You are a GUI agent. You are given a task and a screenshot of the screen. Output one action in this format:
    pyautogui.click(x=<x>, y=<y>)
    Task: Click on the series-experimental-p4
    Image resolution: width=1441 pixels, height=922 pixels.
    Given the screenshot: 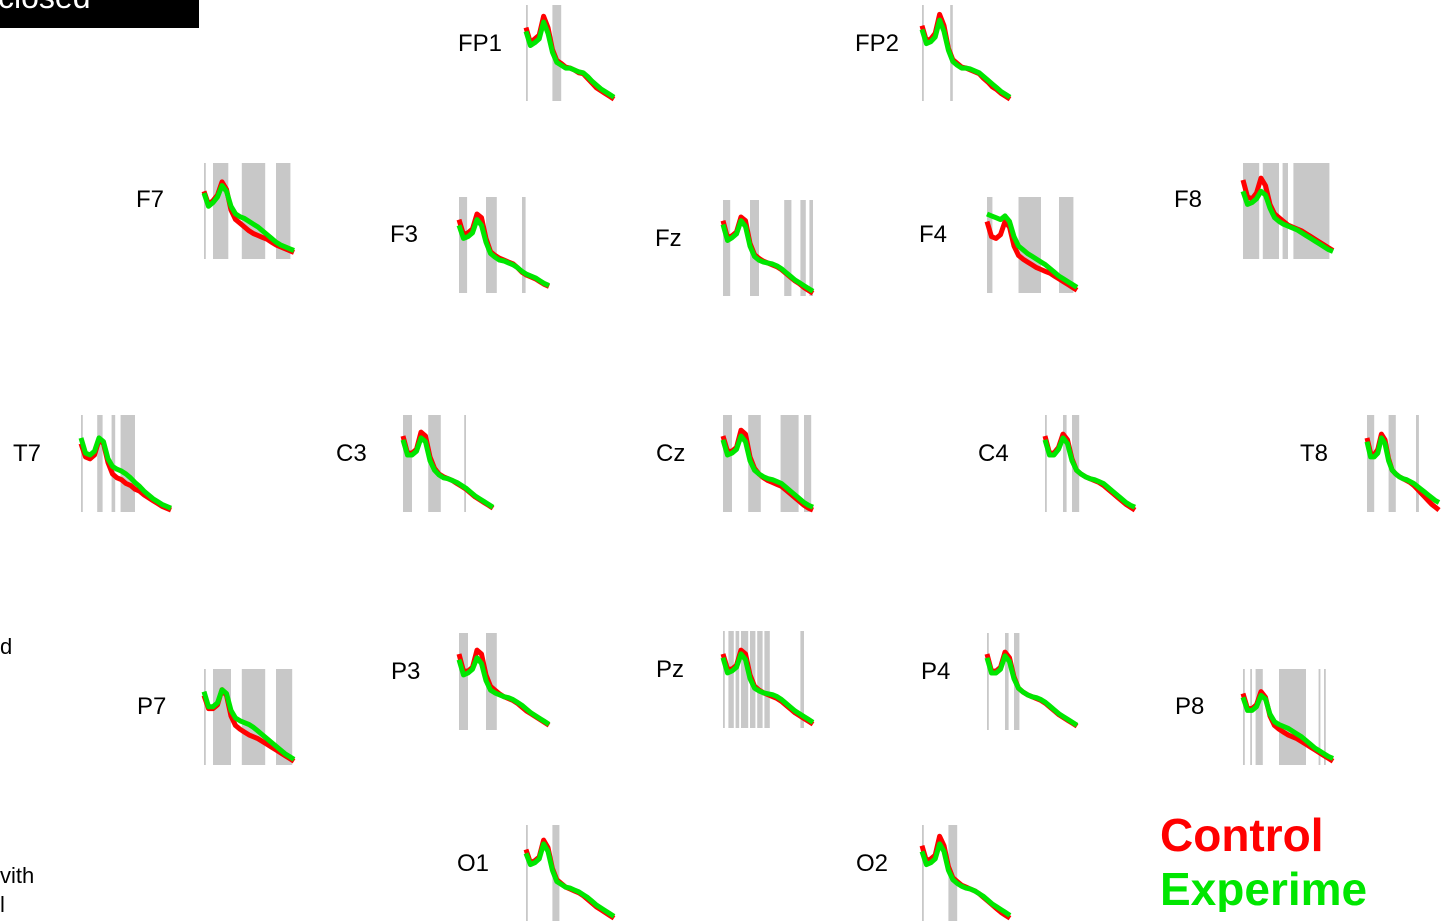 What is the action you would take?
    pyautogui.click(x=1031, y=690)
    